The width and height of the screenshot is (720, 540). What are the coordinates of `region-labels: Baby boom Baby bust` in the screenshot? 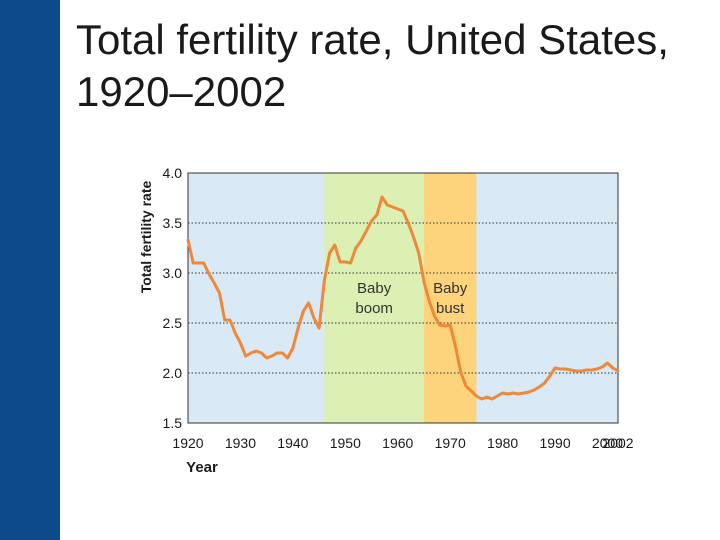 It's located at (411, 298).